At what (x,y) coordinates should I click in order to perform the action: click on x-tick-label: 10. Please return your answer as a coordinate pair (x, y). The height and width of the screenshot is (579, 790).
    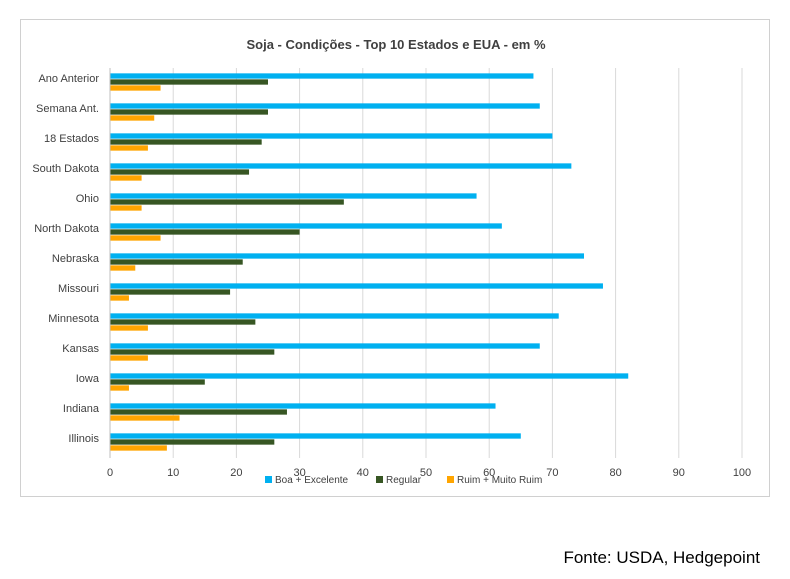
    Looking at the image, I should click on (173, 473).